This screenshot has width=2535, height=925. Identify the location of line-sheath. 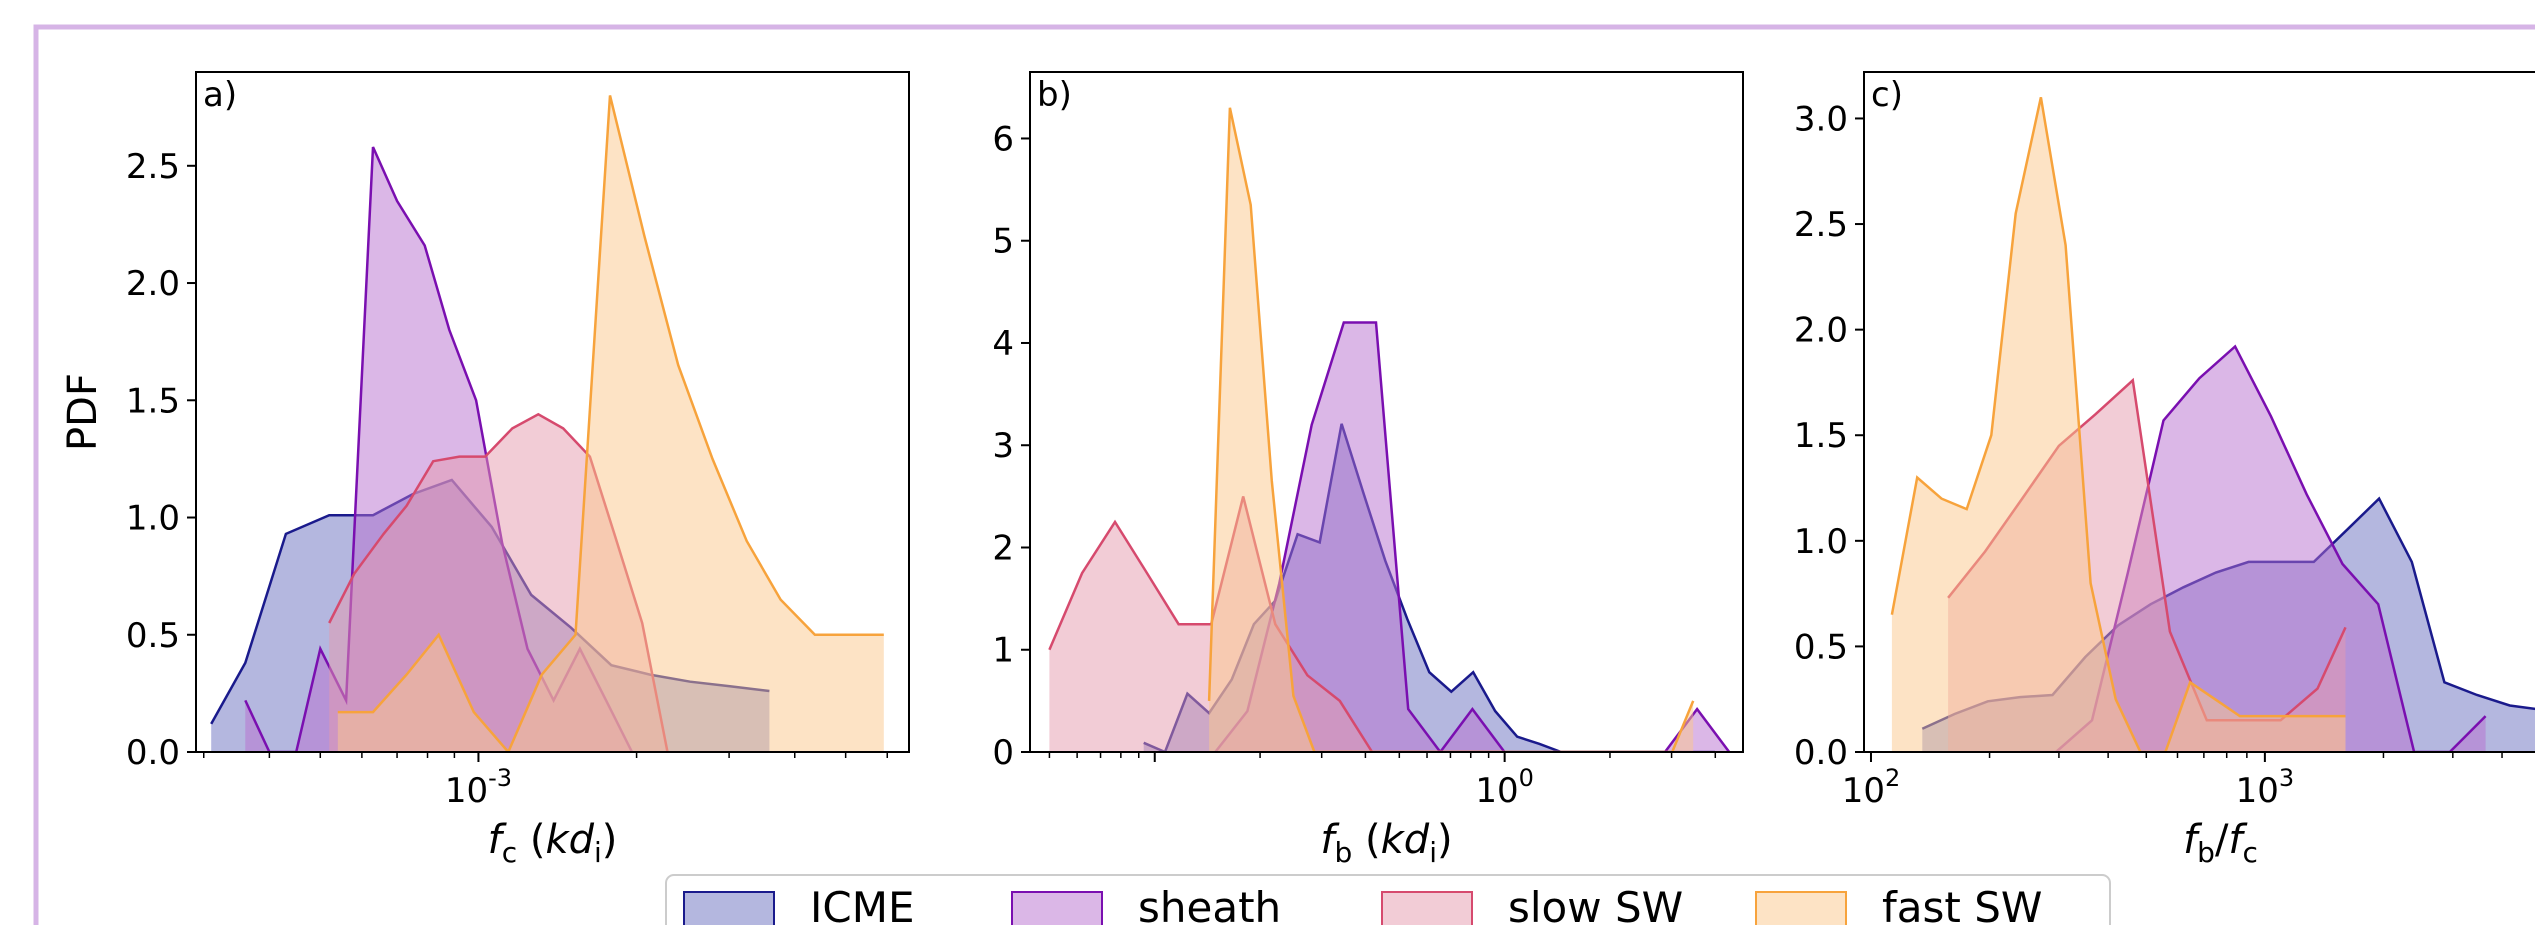
(1472, 536).